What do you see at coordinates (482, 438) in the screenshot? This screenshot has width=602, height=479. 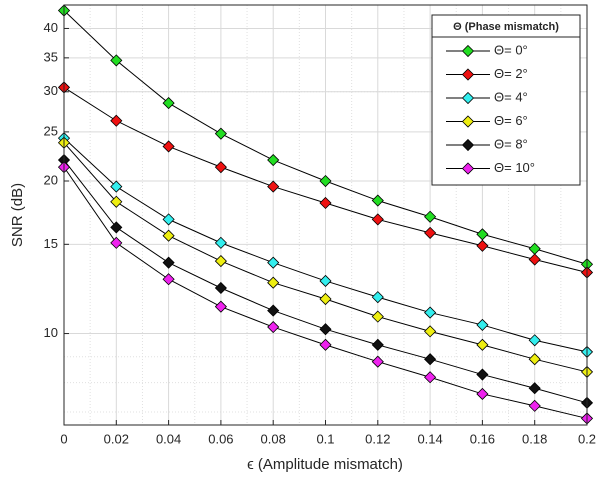 I see `x-tick-label: 0.16` at bounding box center [482, 438].